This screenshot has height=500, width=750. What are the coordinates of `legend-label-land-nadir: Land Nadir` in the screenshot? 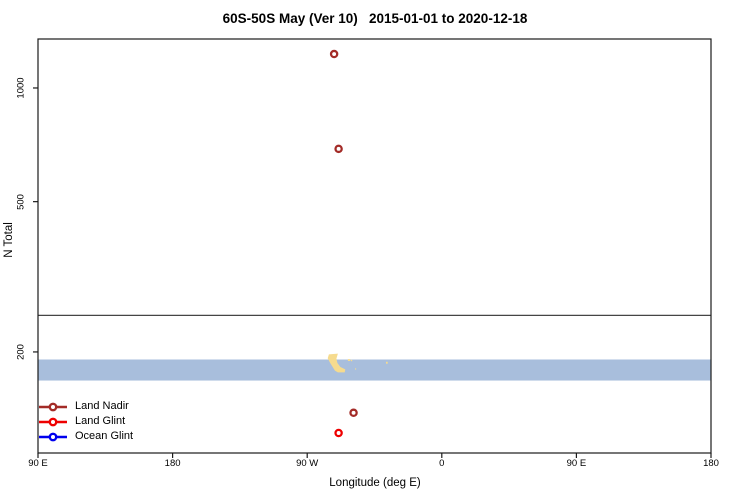 It's located at (102, 406).